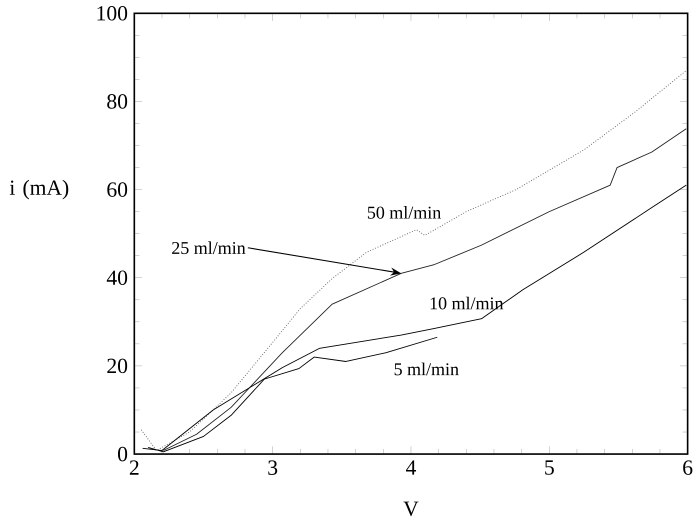 The height and width of the screenshot is (522, 699). What do you see at coordinates (273, 467) in the screenshot?
I see `x-tick-label: 3` at bounding box center [273, 467].